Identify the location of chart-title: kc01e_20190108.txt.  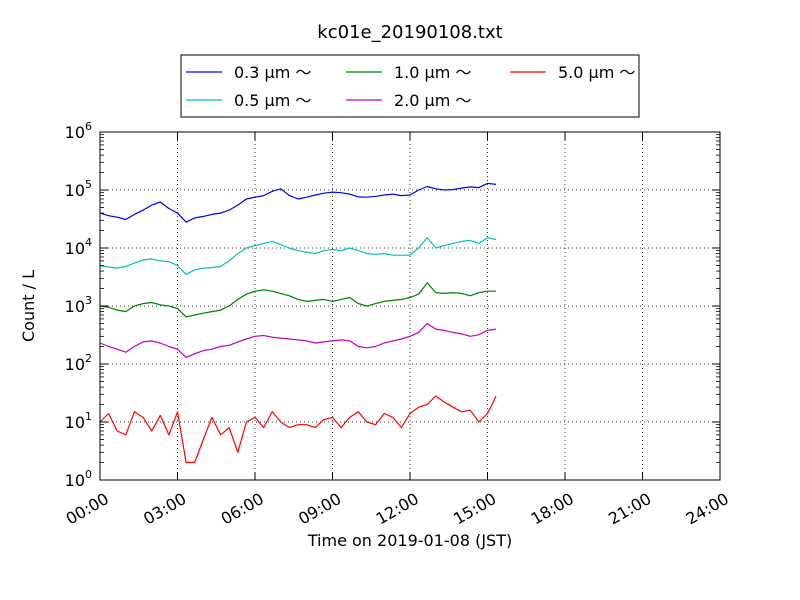
(409, 32).